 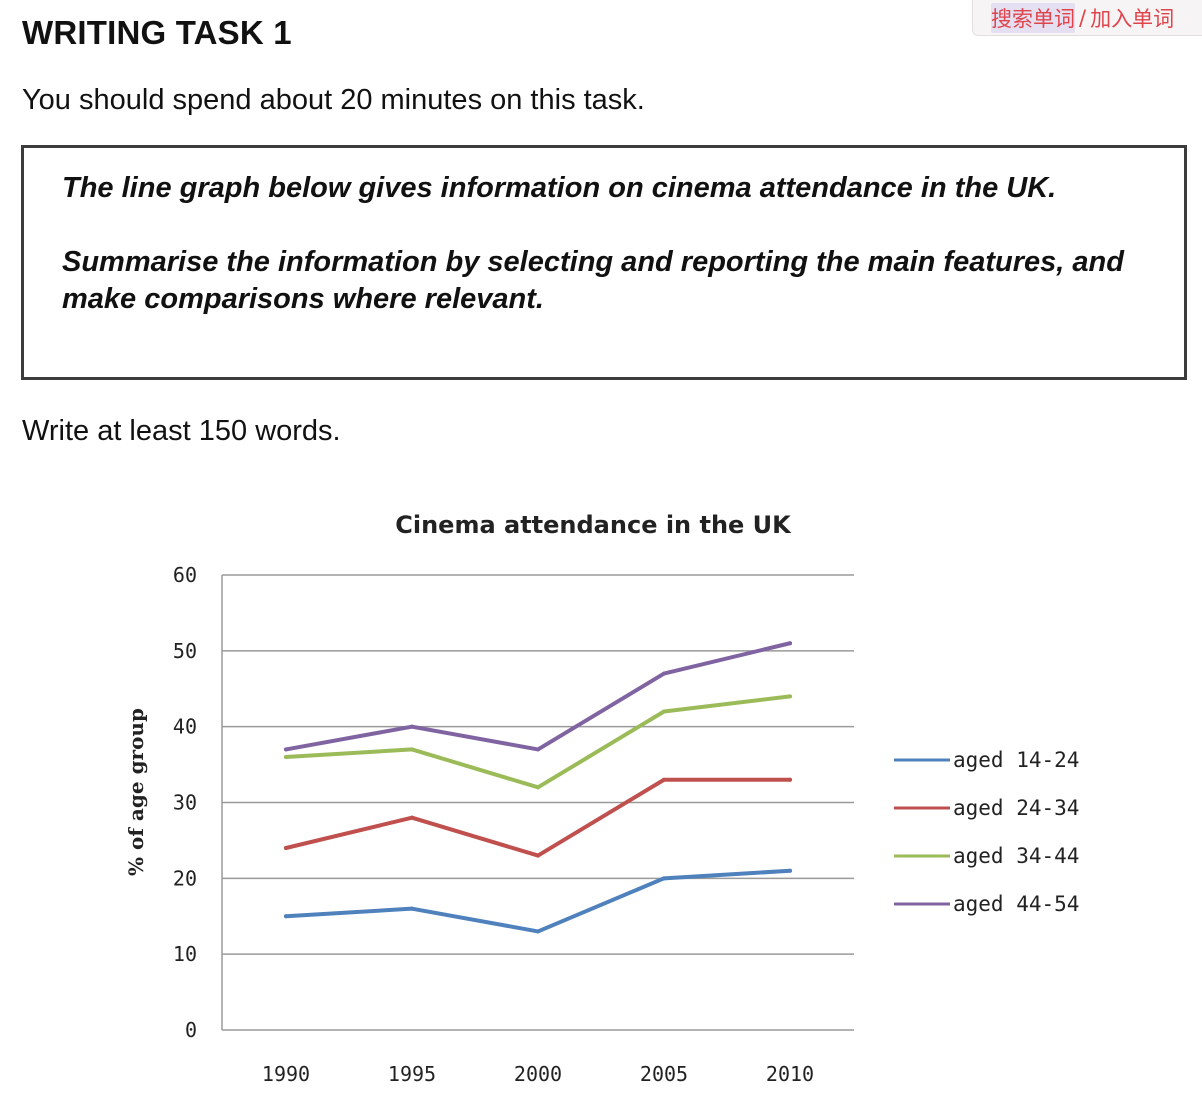 What do you see at coordinates (185, 651) in the screenshot?
I see `y-tick-label-50: 50` at bounding box center [185, 651].